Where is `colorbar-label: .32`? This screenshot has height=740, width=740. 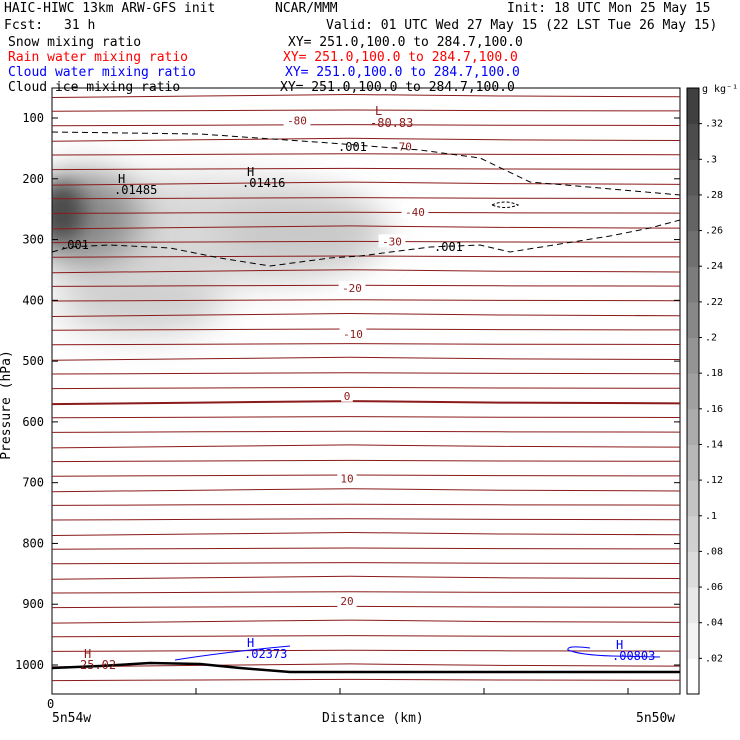
colorbar-label: .32 is located at coordinates (714, 124).